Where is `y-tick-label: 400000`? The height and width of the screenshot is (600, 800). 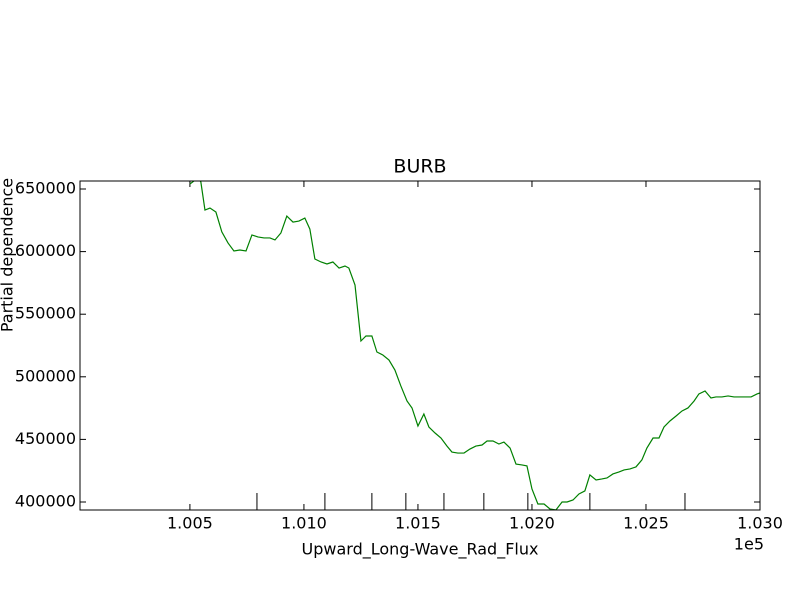 y-tick-label: 400000 is located at coordinates (45, 500).